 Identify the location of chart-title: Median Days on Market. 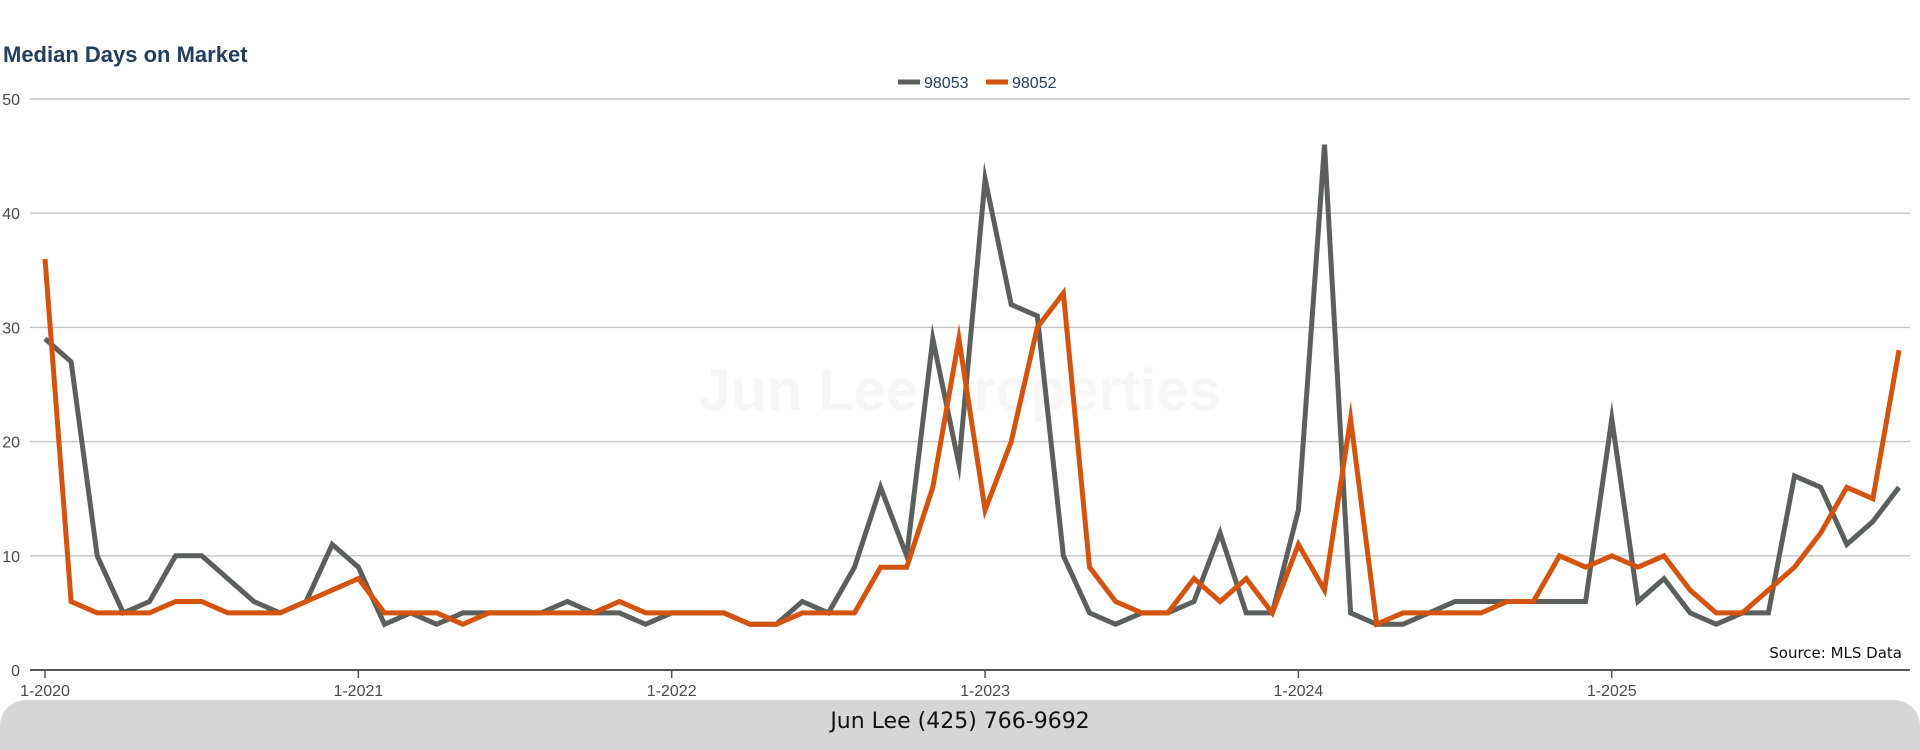
(125, 54).